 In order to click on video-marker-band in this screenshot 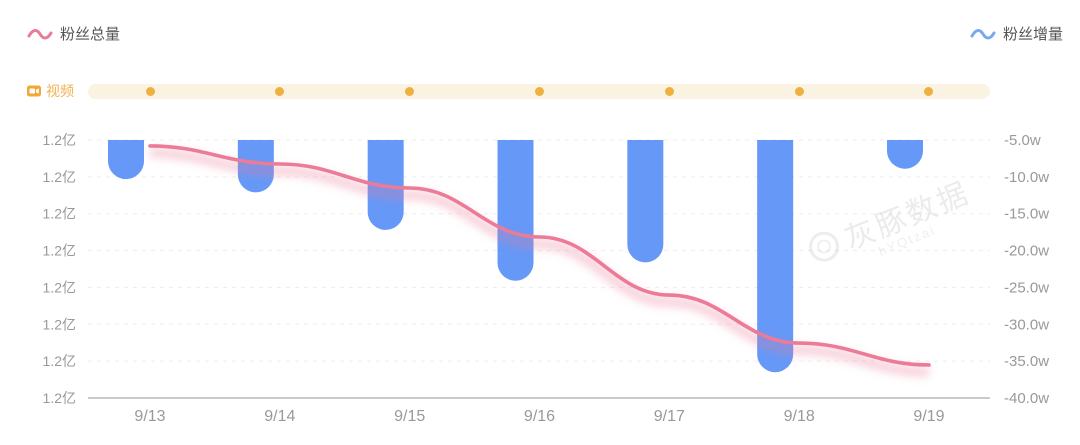, I will do `click(539, 91)`.